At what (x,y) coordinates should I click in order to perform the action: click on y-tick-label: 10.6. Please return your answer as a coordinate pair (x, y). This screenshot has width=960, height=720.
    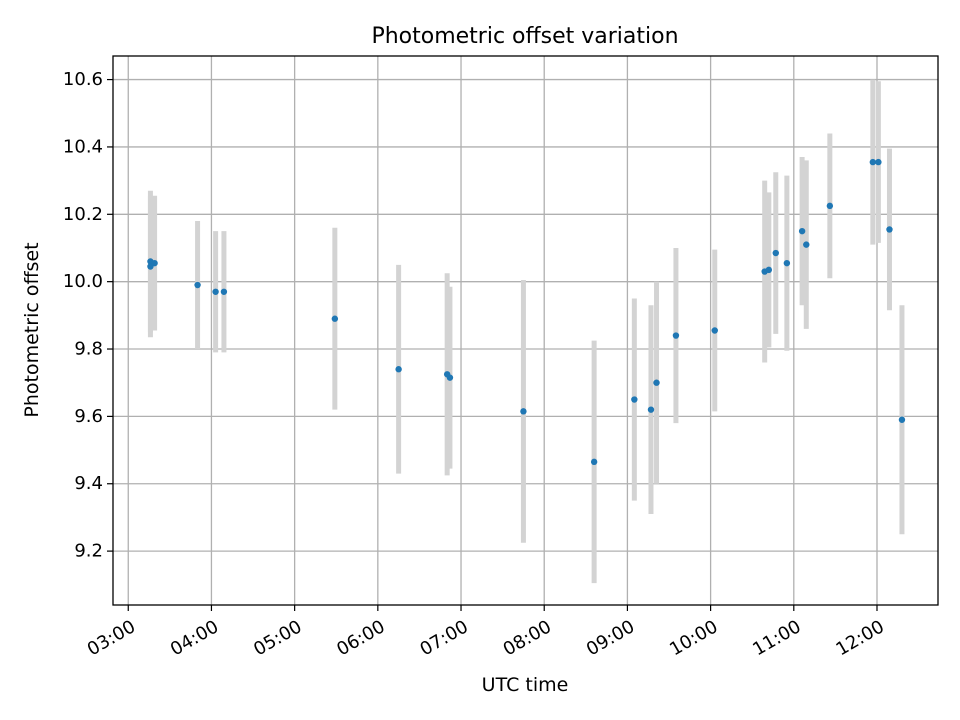
    Looking at the image, I should click on (83, 79).